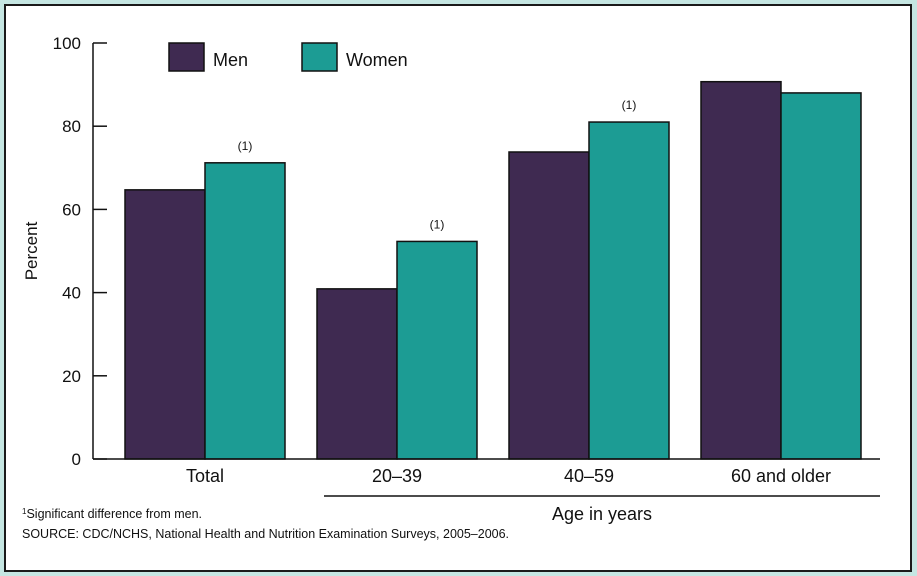 The height and width of the screenshot is (576, 917). I want to click on x-tick-label-20-39: 20–39, so click(397, 476).